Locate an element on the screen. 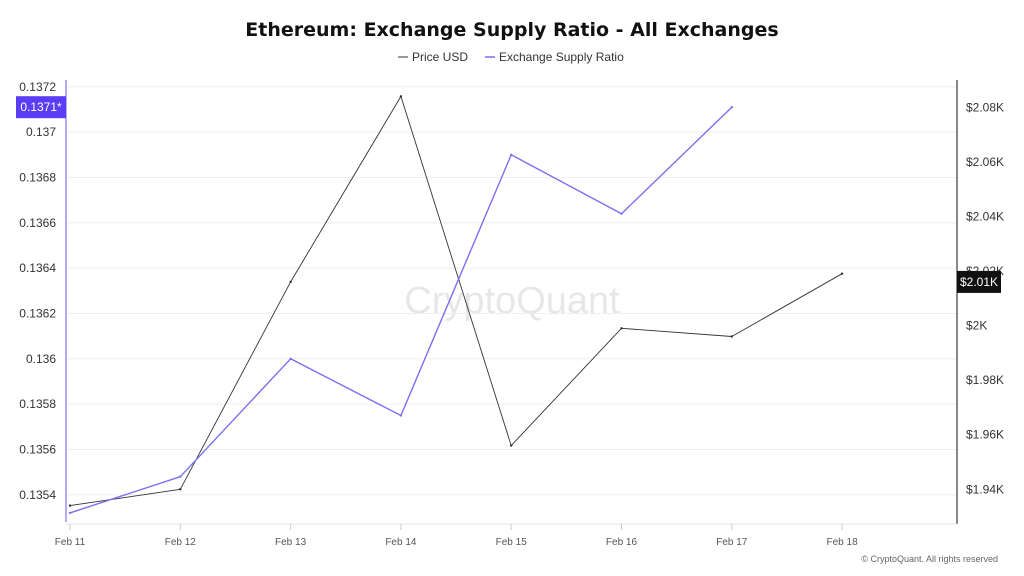 Image resolution: width=1024 pixels, height=576 pixels. x-tick-label: Feb 14 is located at coordinates (401, 542).